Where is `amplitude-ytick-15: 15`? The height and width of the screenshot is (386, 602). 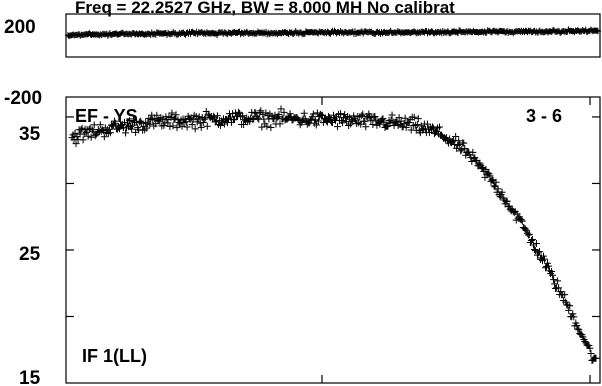
amplitude-ytick-15: 15 is located at coordinates (30, 377).